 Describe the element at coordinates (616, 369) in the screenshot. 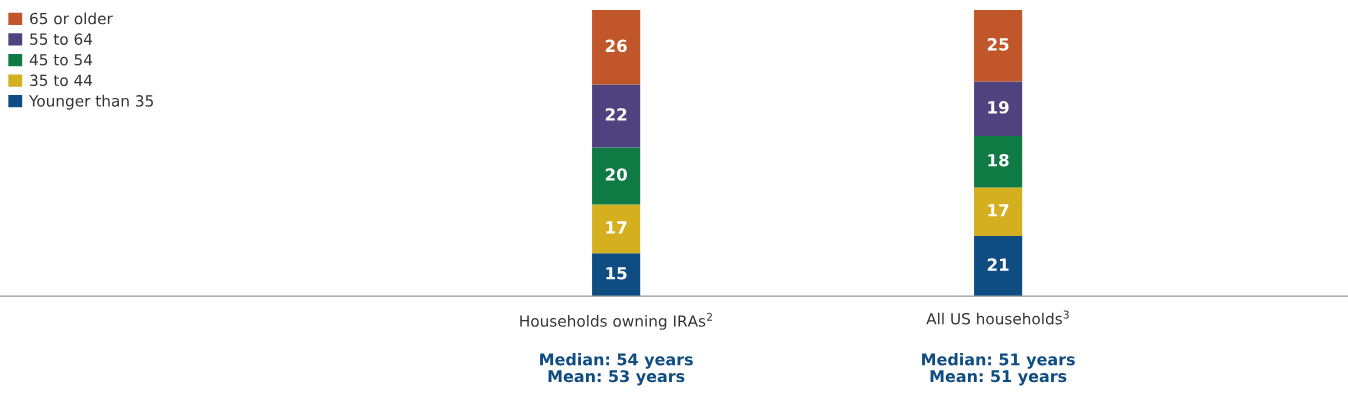

I see `text: Median: 54 years Mean: 53 years` at that location.